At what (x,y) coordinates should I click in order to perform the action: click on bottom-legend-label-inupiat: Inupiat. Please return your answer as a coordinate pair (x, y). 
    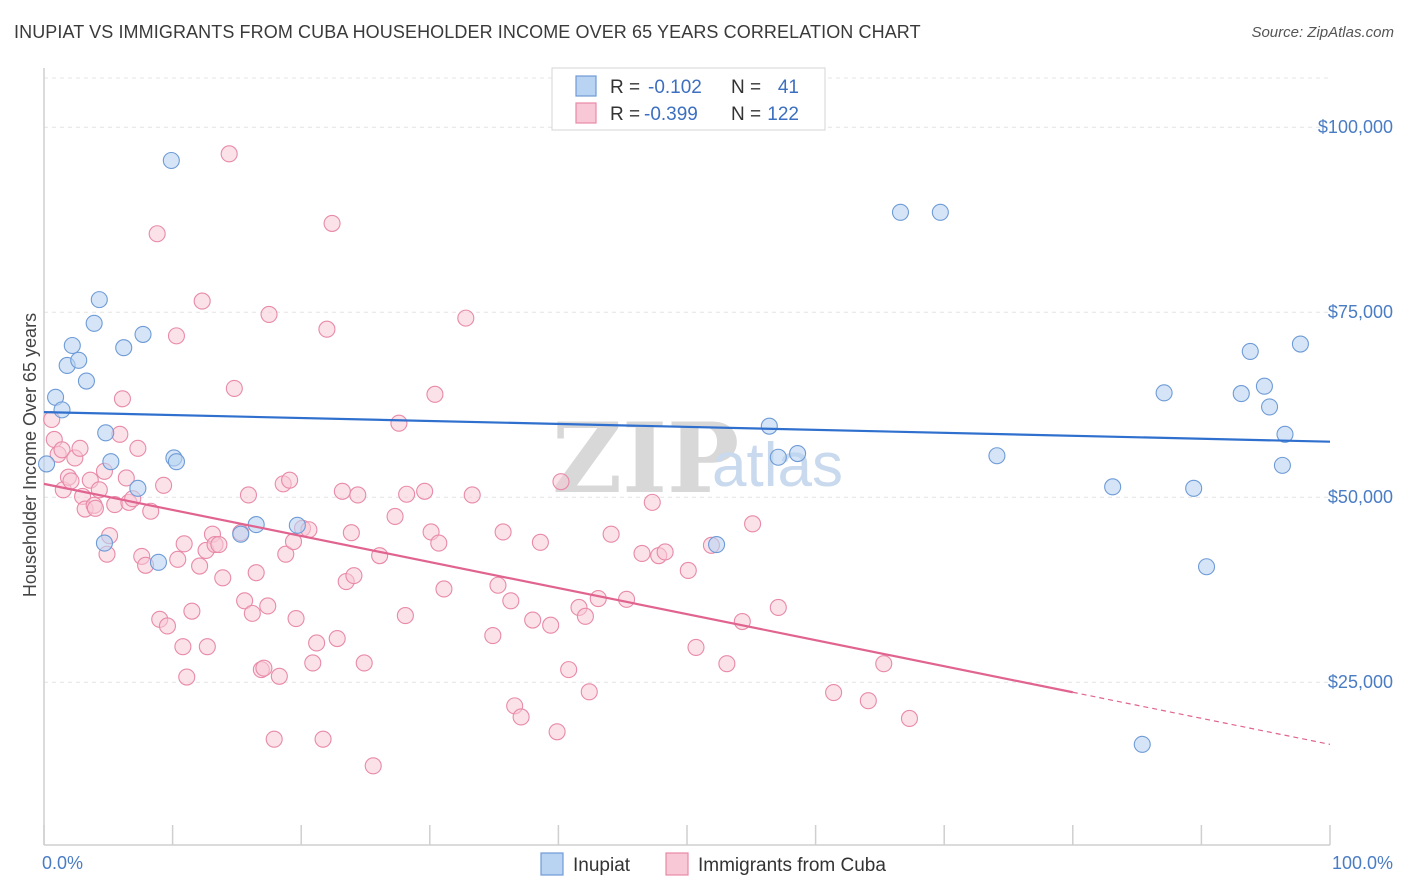
    Looking at the image, I should click on (602, 865).